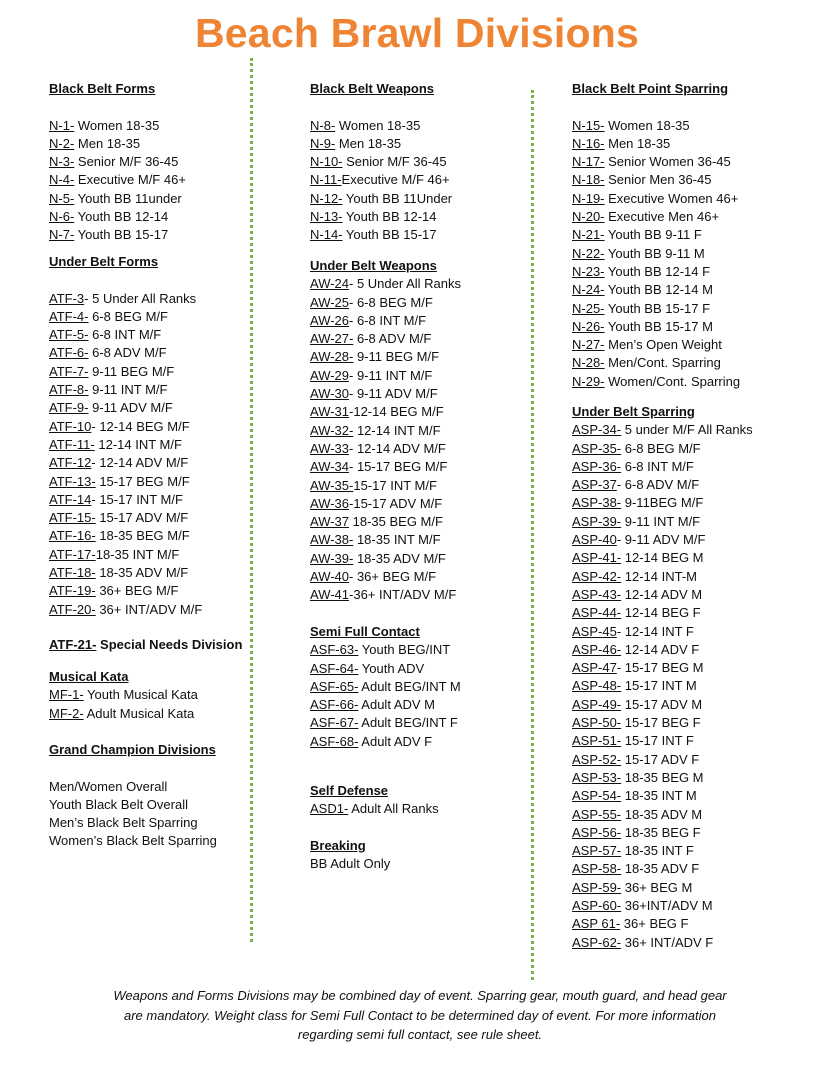  What do you see at coordinates (251, 500) in the screenshot?
I see `column-divider` at bounding box center [251, 500].